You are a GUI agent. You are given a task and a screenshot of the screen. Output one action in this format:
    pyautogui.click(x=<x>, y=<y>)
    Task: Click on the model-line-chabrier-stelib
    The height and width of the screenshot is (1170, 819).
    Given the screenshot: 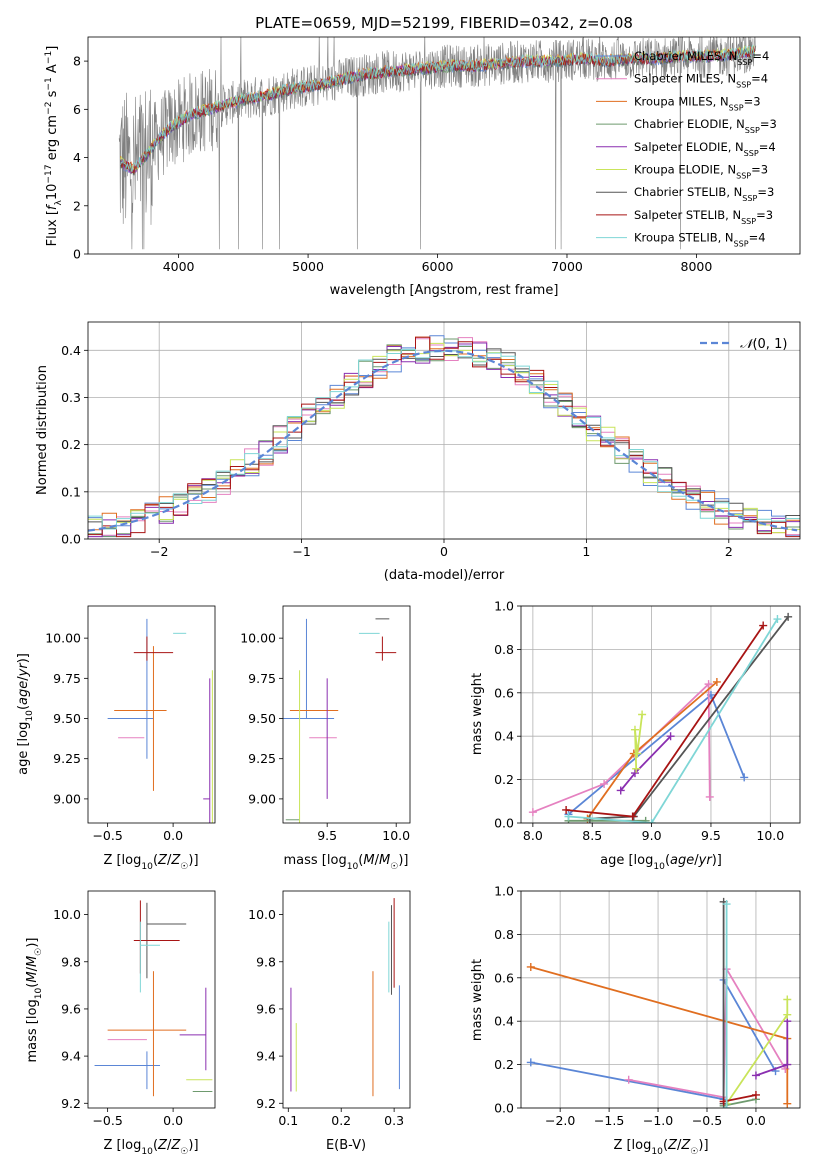 What is the action you would take?
    pyautogui.click(x=437, y=111)
    